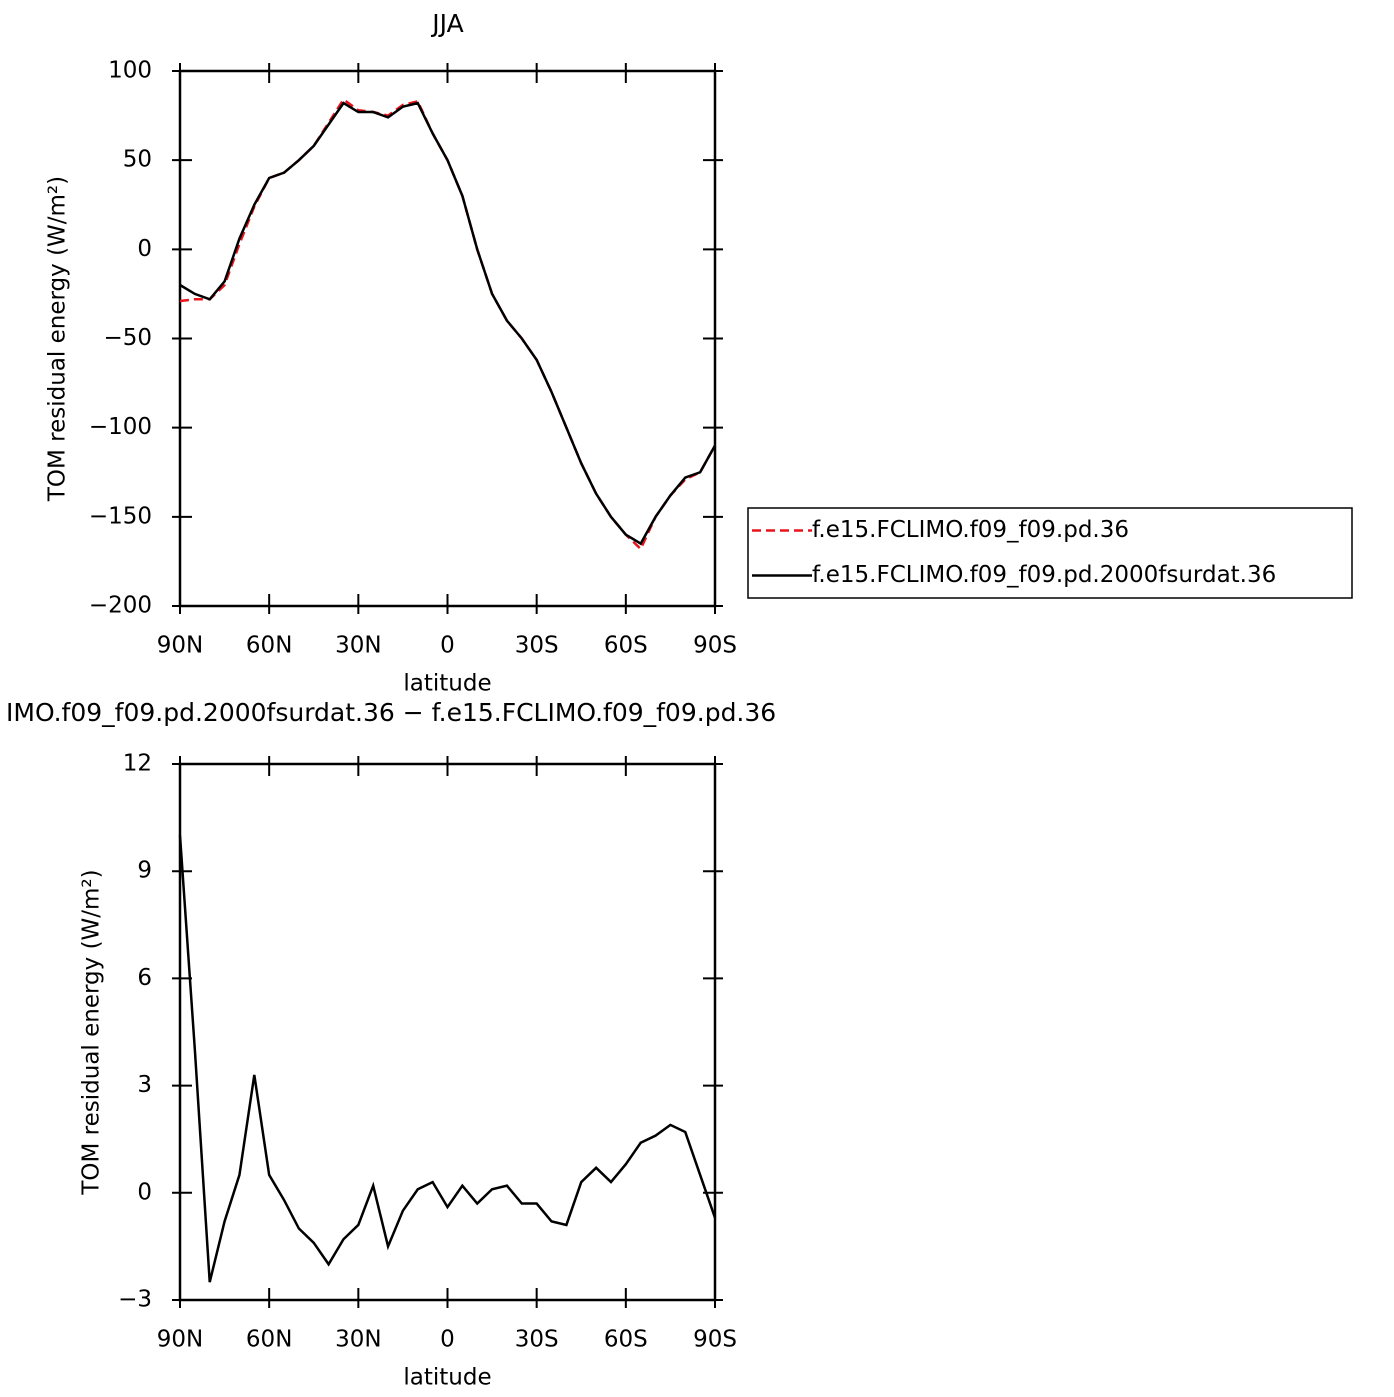  I want to click on y-tick-label: −200, so click(120, 606).